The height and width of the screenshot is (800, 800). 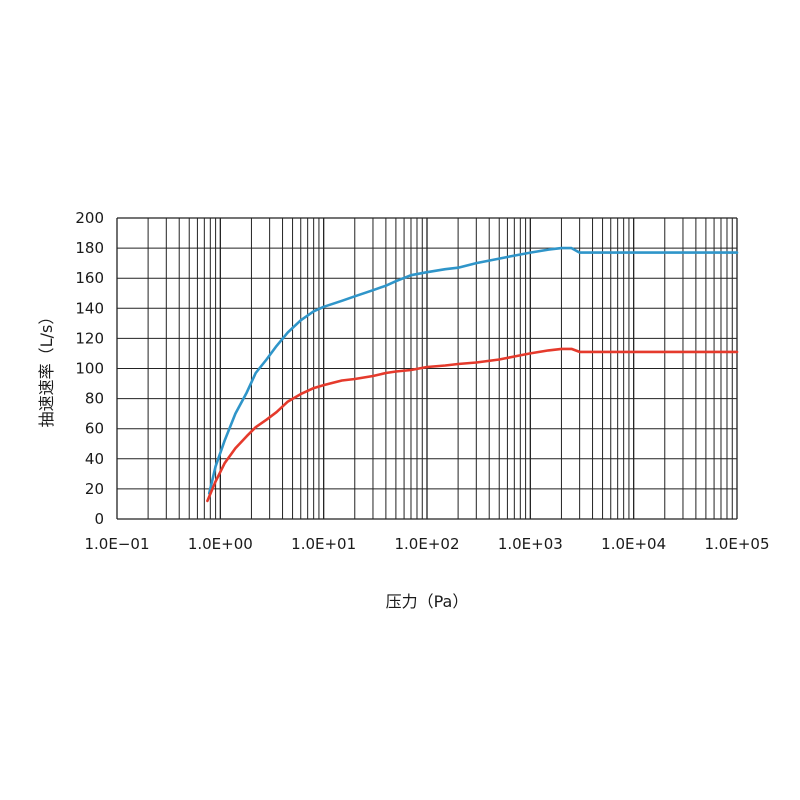 What do you see at coordinates (94, 489) in the screenshot?
I see `y-tick-label: 20` at bounding box center [94, 489].